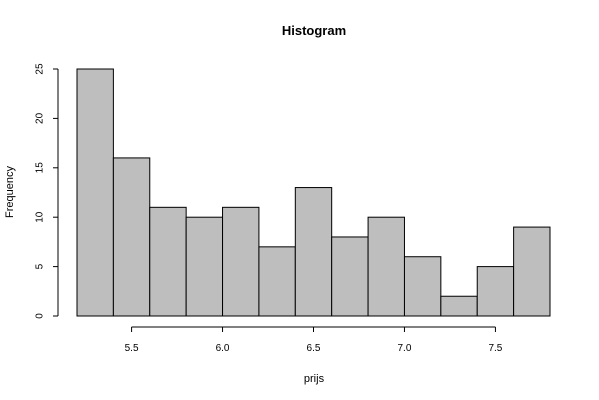 This screenshot has height=400, width=599. Describe the element at coordinates (40, 217) in the screenshot. I see `y-tick-label: 10` at that location.